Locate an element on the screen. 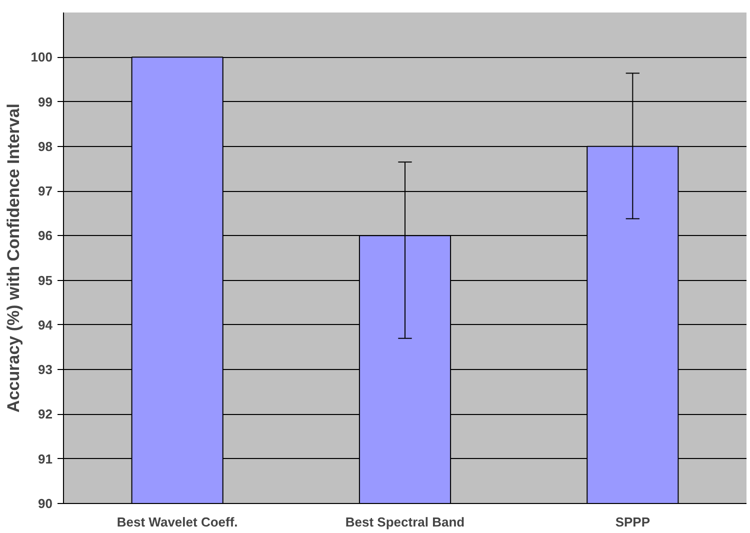 The width and height of the screenshot is (750, 533). y-tick-label: 92 is located at coordinates (45, 414).